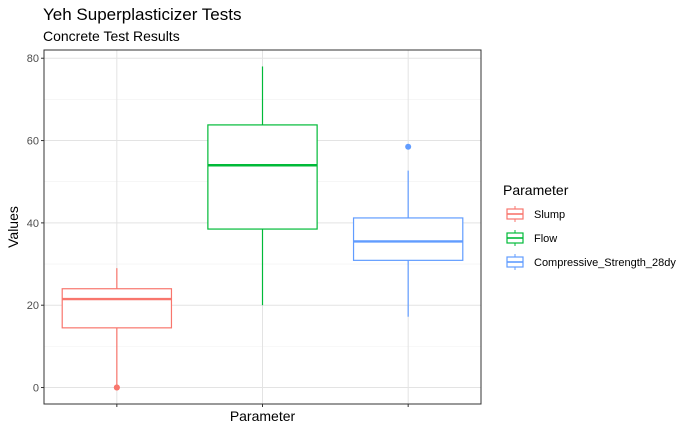 Image resolution: width=700 pixels, height=432 pixels. Describe the element at coordinates (605, 263) in the screenshot. I see `legend-label: Compressive_Strength_28dy` at that location.